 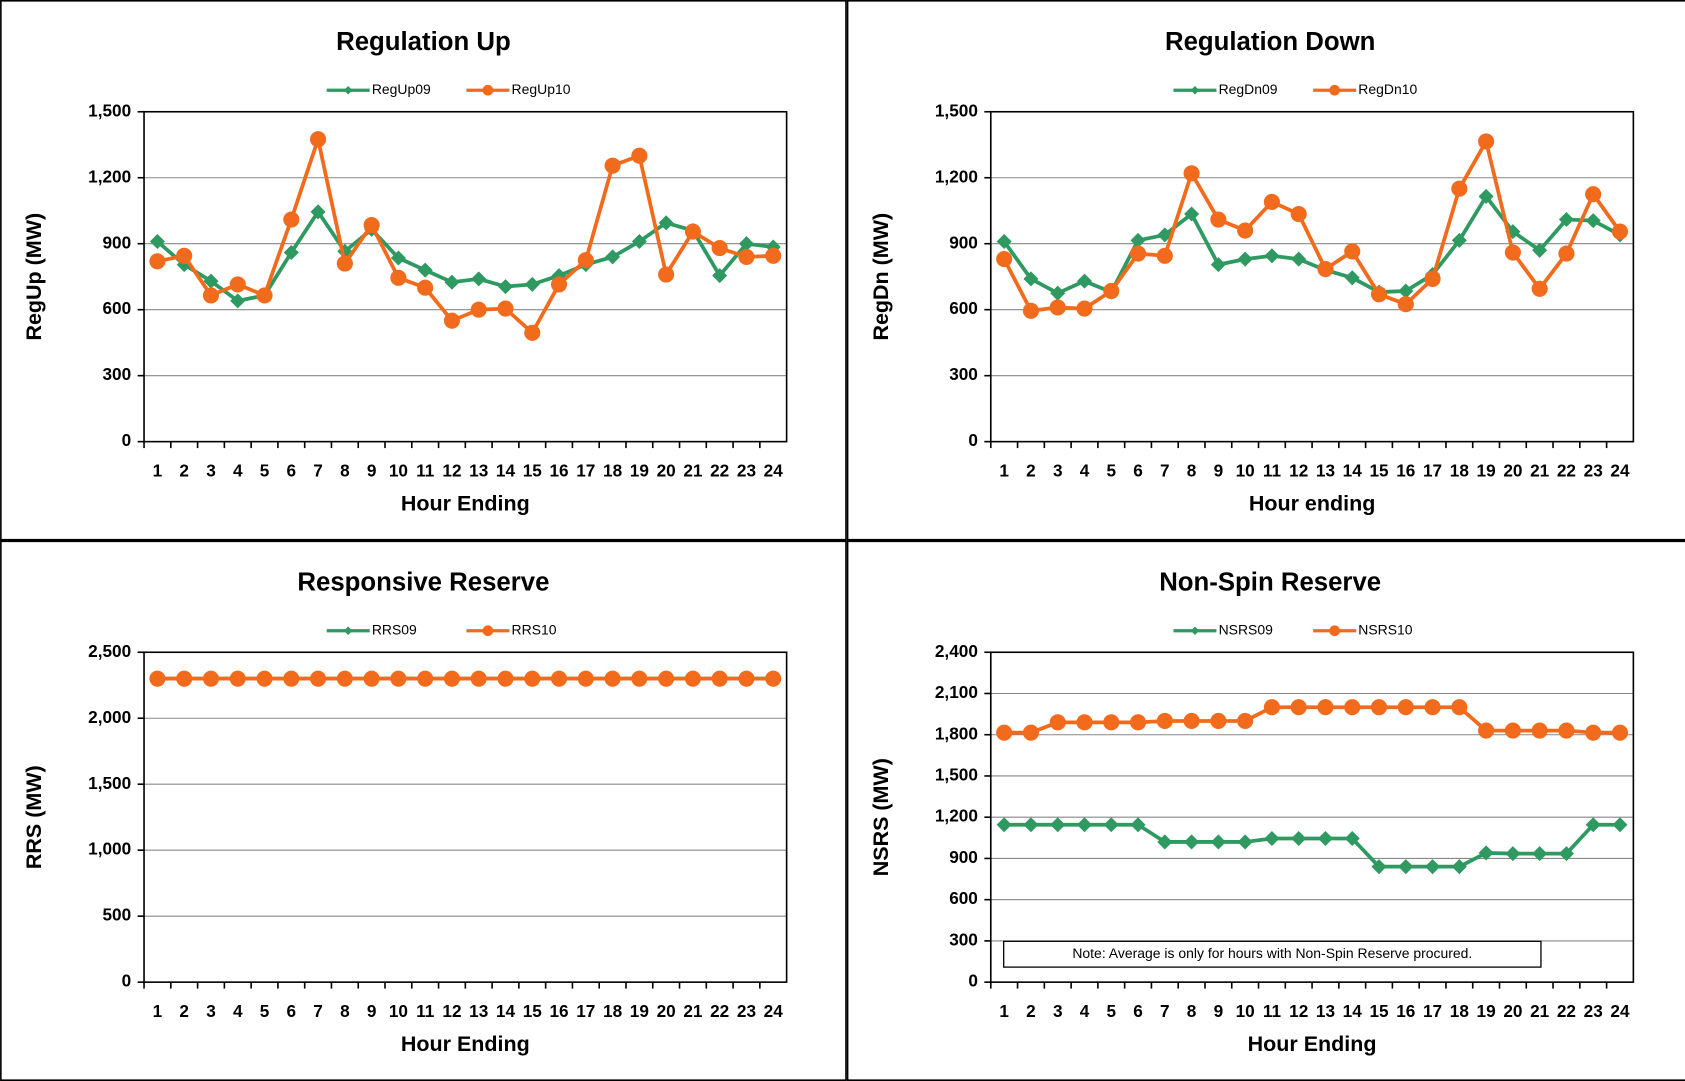 I want to click on y-axis-title: RegUp (MW), so click(x=34, y=277).